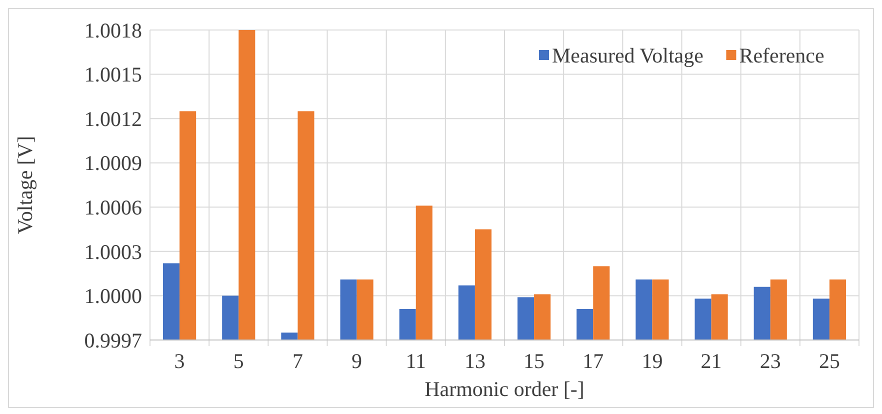  What do you see at coordinates (504, 389) in the screenshot?
I see `x-axis-title: Harmonic order [-]` at bounding box center [504, 389].